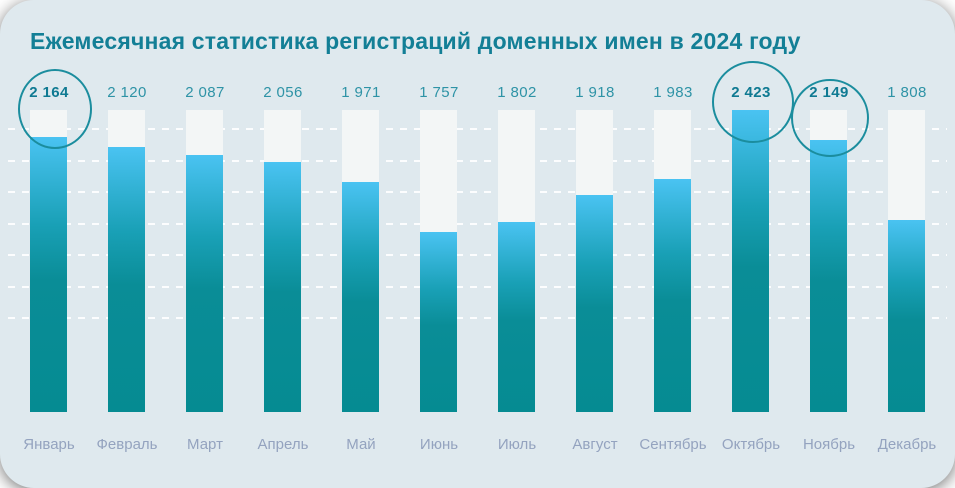 Image resolution: width=955 pixels, height=488 pixels. What do you see at coordinates (205, 92) in the screenshot?
I see `bar-value-label: 2 087` at bounding box center [205, 92].